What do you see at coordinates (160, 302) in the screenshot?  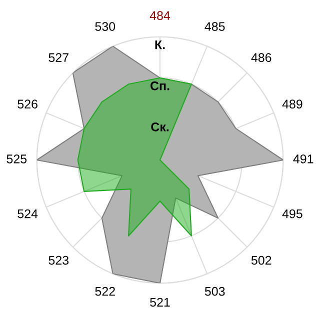 I see `spoke-label: 521` at bounding box center [160, 302].